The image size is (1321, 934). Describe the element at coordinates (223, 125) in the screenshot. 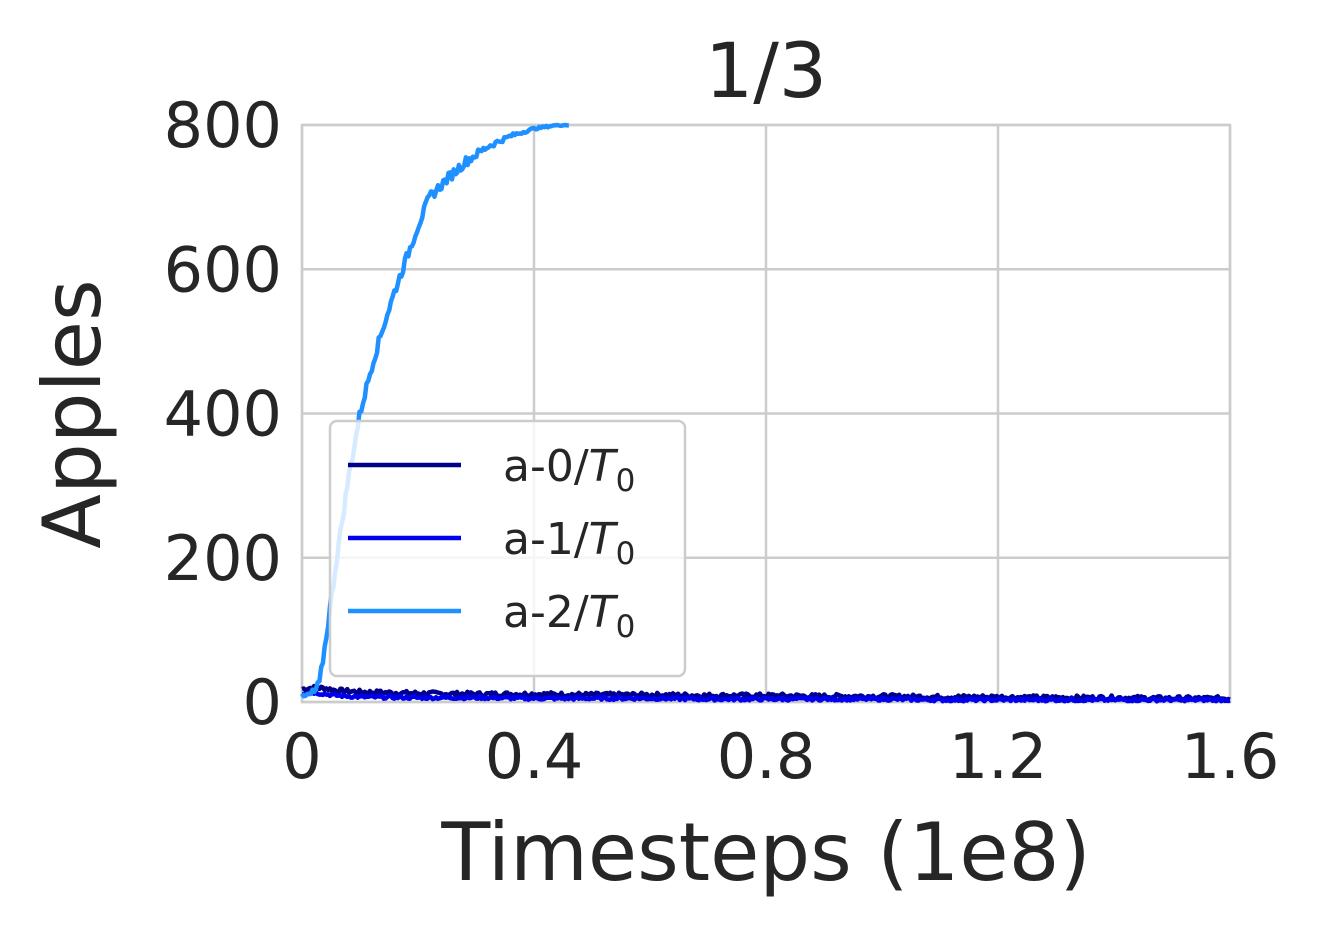

I see `y-tick-label: 800` at that location.